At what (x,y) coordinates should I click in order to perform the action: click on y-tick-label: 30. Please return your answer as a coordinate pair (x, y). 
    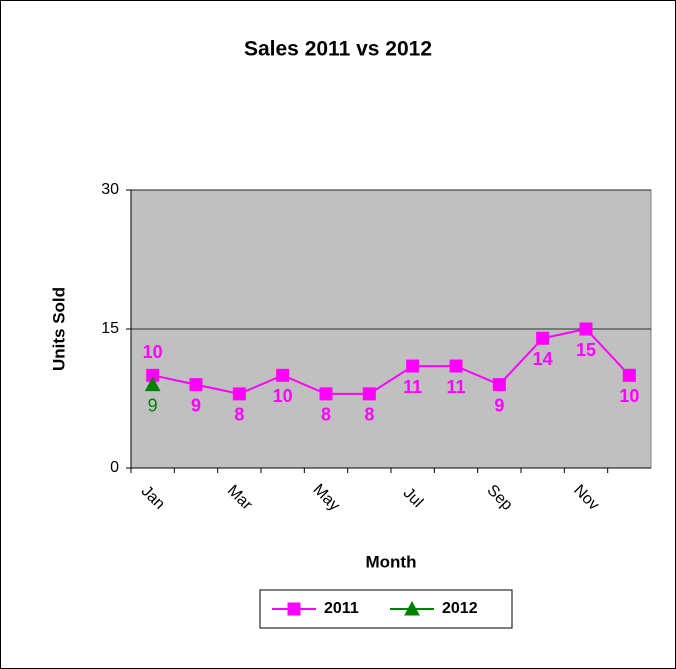
    Looking at the image, I should click on (110, 189).